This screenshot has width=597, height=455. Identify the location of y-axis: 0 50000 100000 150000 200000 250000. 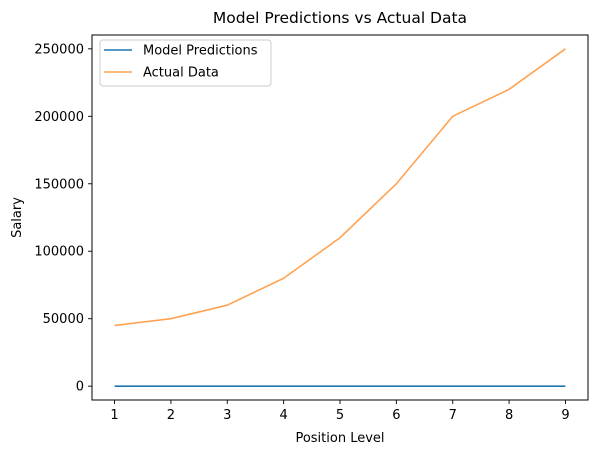
(63, 218).